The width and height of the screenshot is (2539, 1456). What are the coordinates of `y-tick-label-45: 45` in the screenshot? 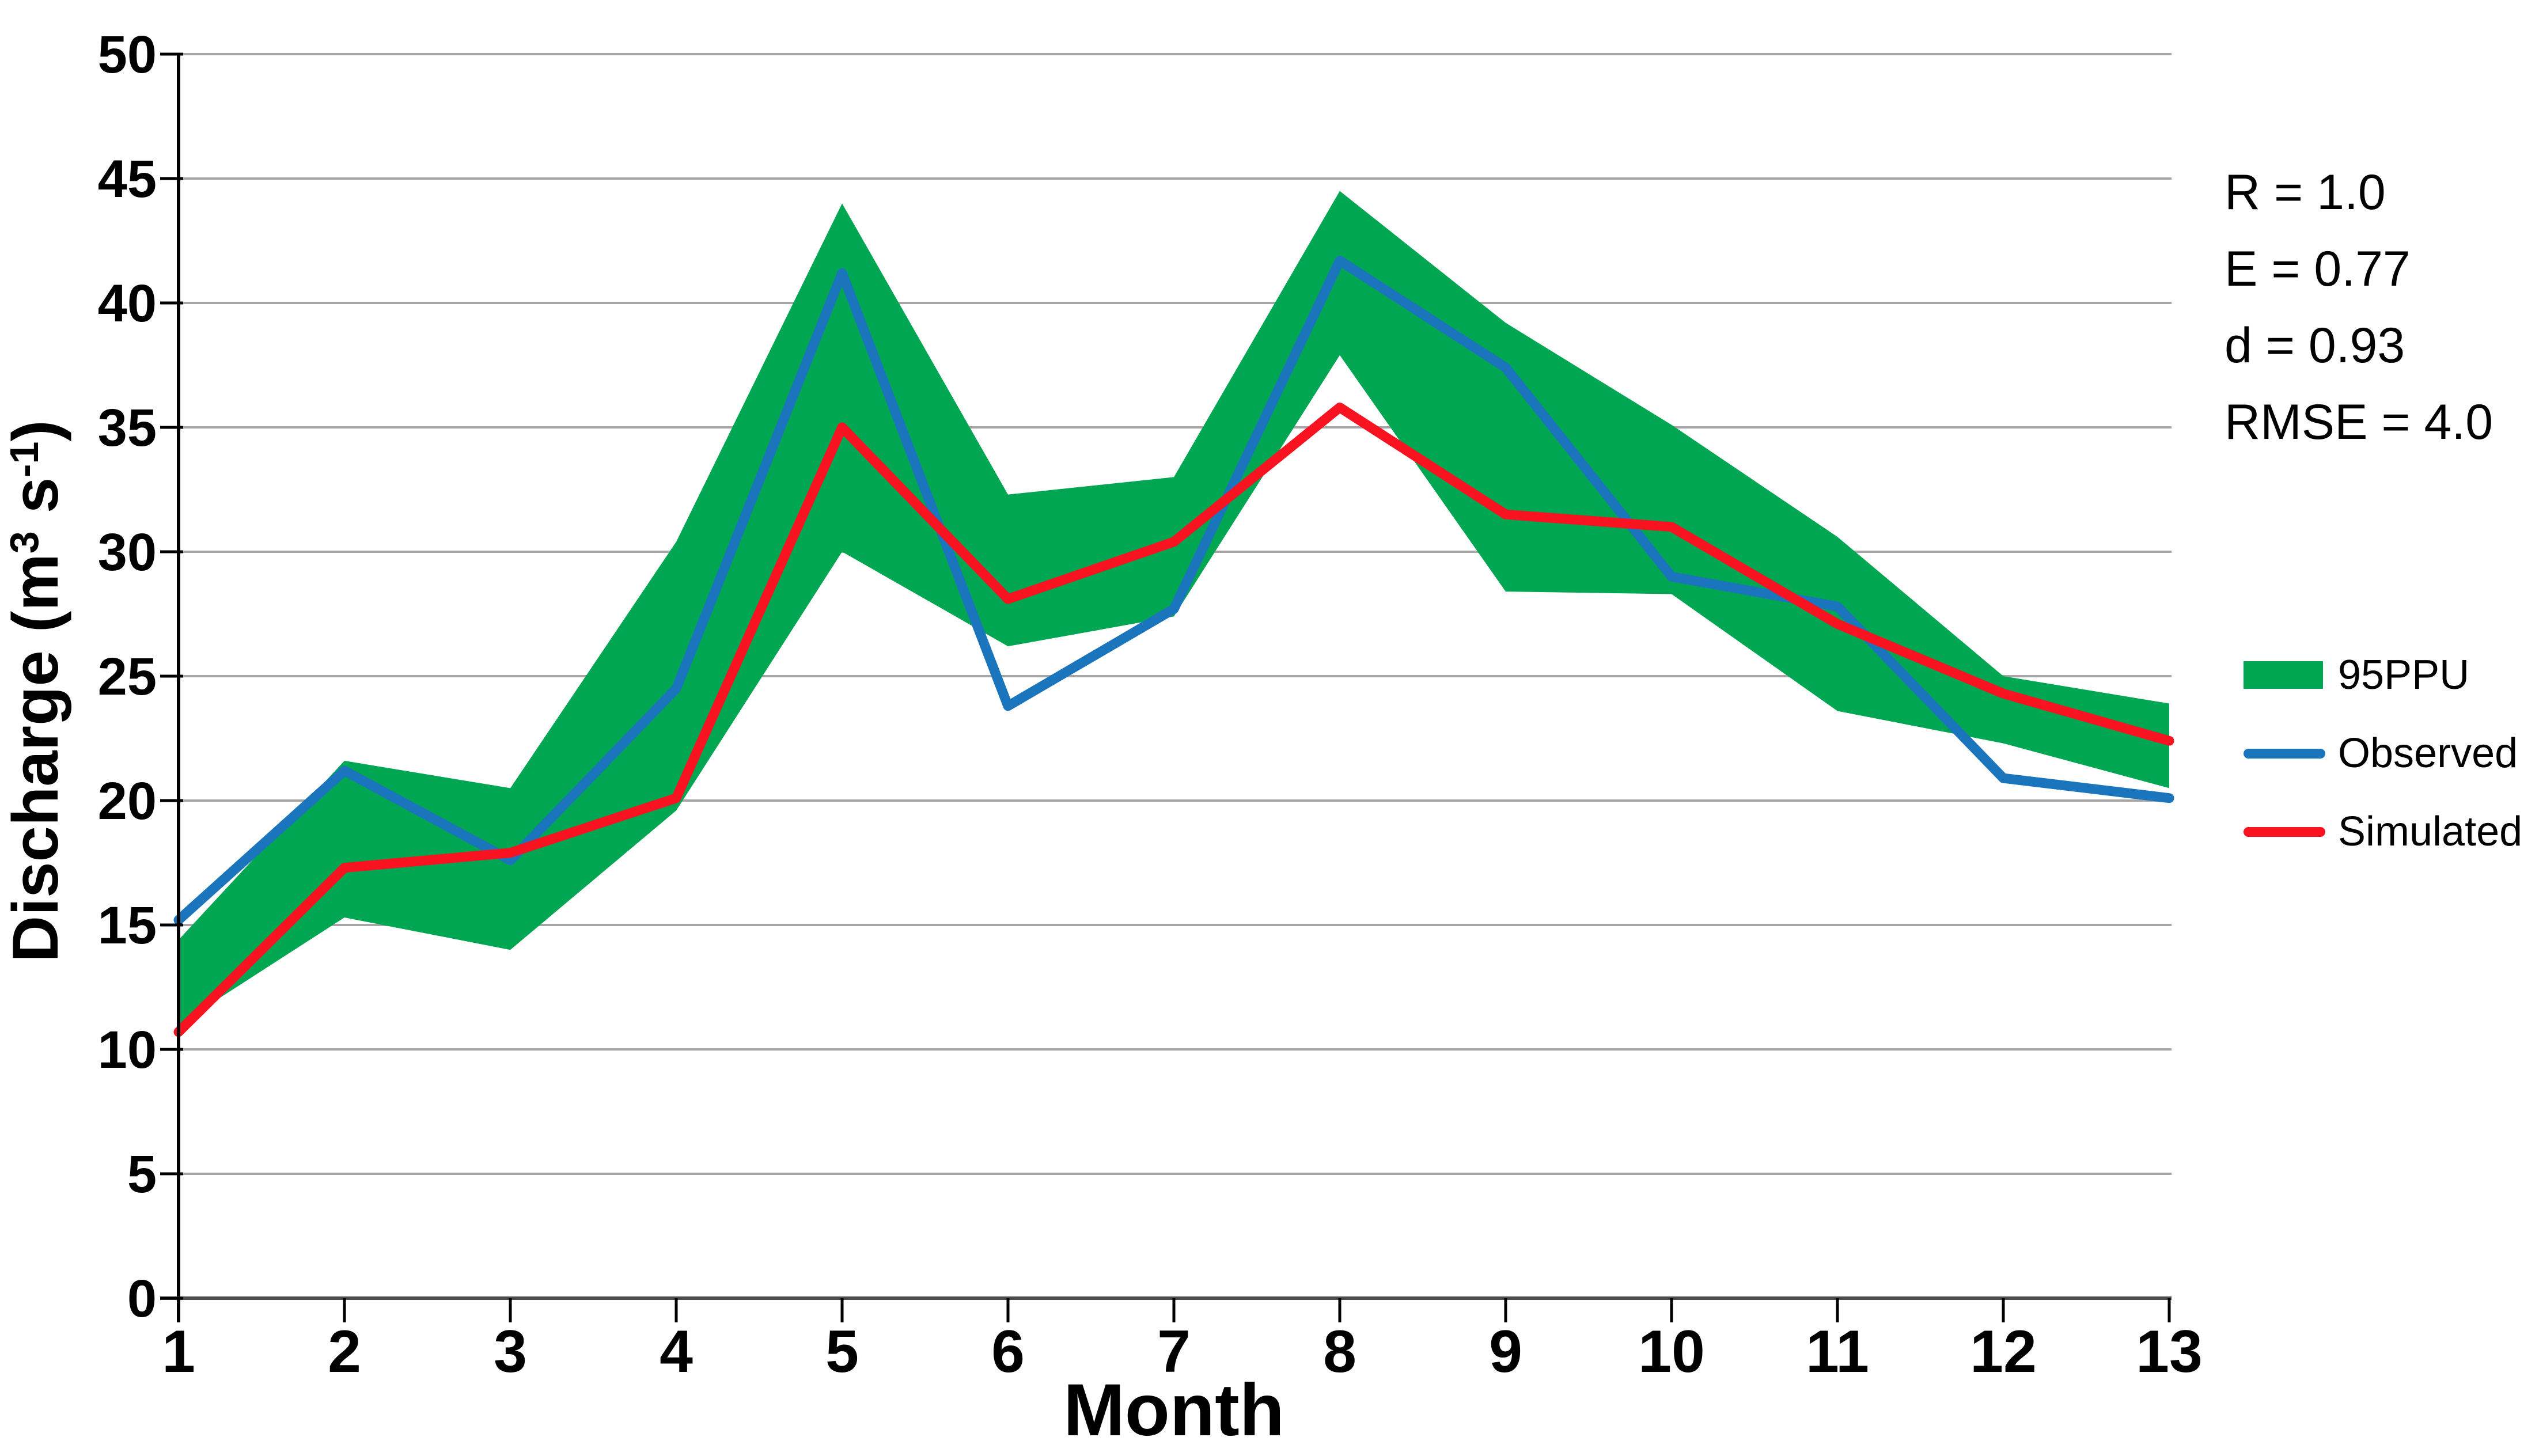 It's located at (127, 179).